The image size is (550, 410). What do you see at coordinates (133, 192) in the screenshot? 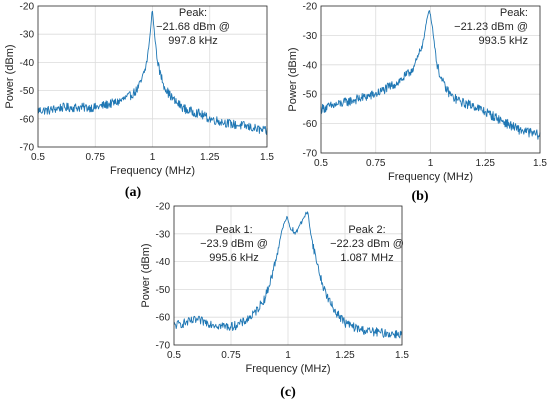
I see `panel-caption: (a)` at bounding box center [133, 192].